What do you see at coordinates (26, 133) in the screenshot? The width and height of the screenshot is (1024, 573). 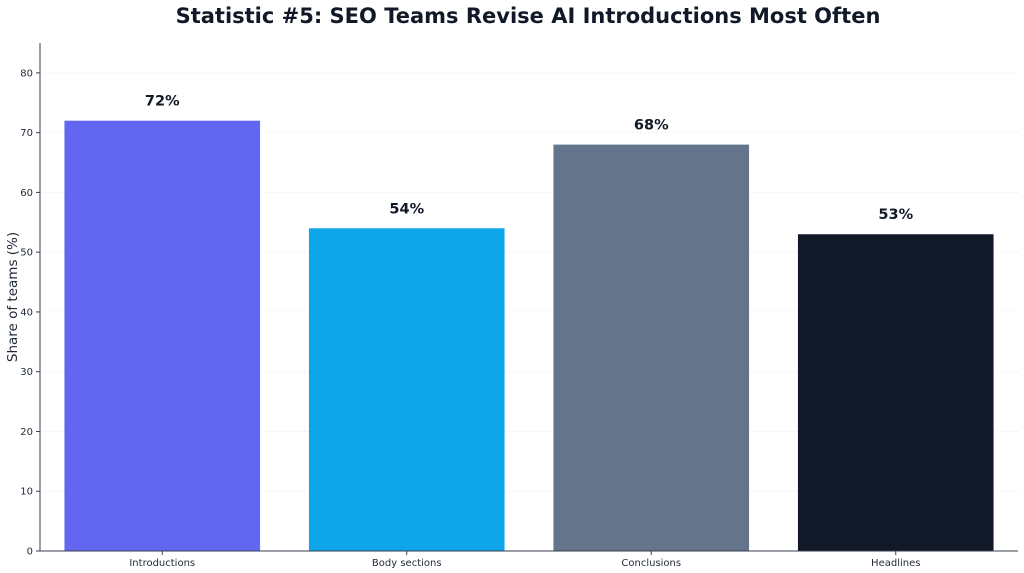 I see `y-tick-label: 70` at bounding box center [26, 133].